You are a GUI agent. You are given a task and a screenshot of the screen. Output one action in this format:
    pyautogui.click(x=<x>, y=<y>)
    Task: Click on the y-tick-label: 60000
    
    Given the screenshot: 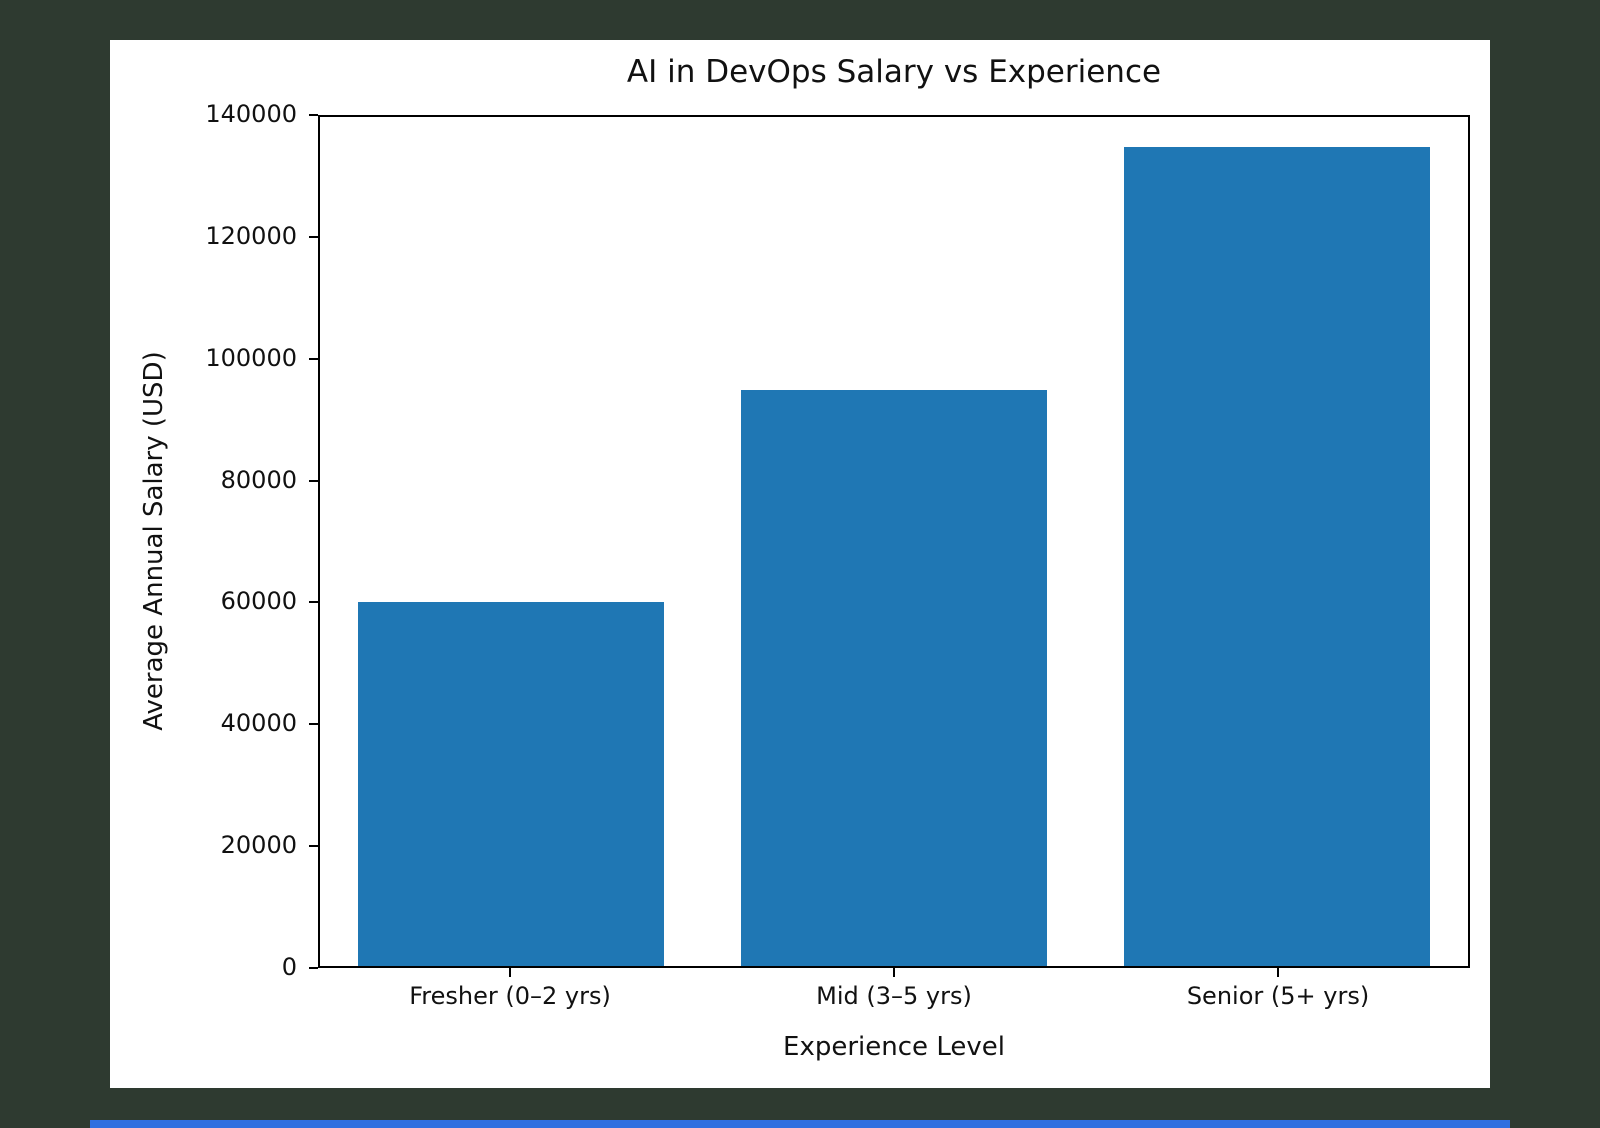 What is the action you would take?
    pyautogui.click(x=258, y=601)
    